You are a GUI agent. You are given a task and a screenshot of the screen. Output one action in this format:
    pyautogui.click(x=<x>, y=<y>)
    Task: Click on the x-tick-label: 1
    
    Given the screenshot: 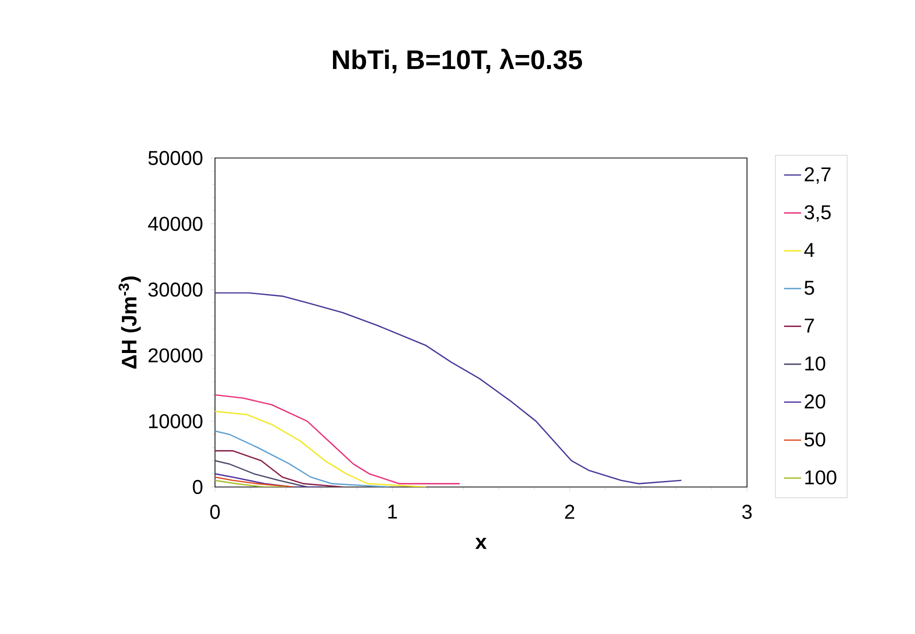 What is the action you would take?
    pyautogui.click(x=392, y=511)
    